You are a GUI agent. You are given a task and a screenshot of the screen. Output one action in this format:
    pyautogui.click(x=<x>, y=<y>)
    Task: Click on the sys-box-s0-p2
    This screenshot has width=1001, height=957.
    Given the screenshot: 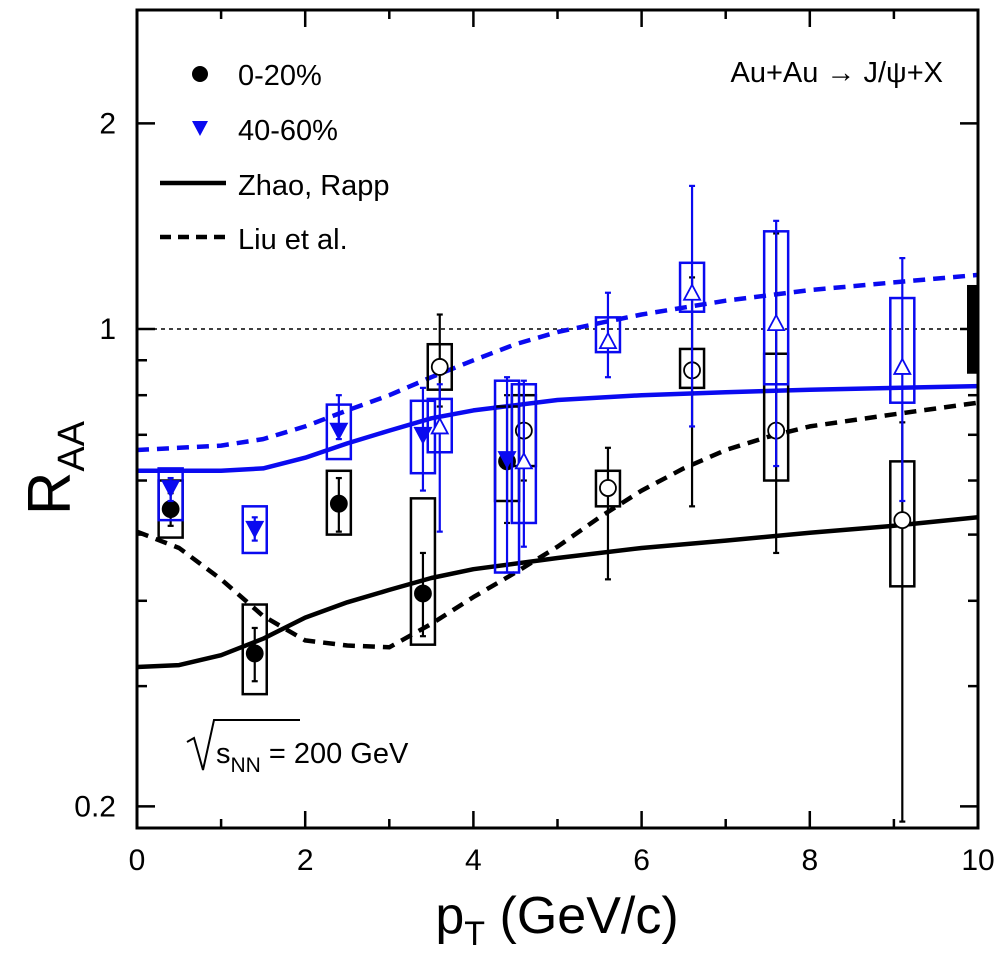 What is the action you would take?
    pyautogui.click(x=339, y=502)
    